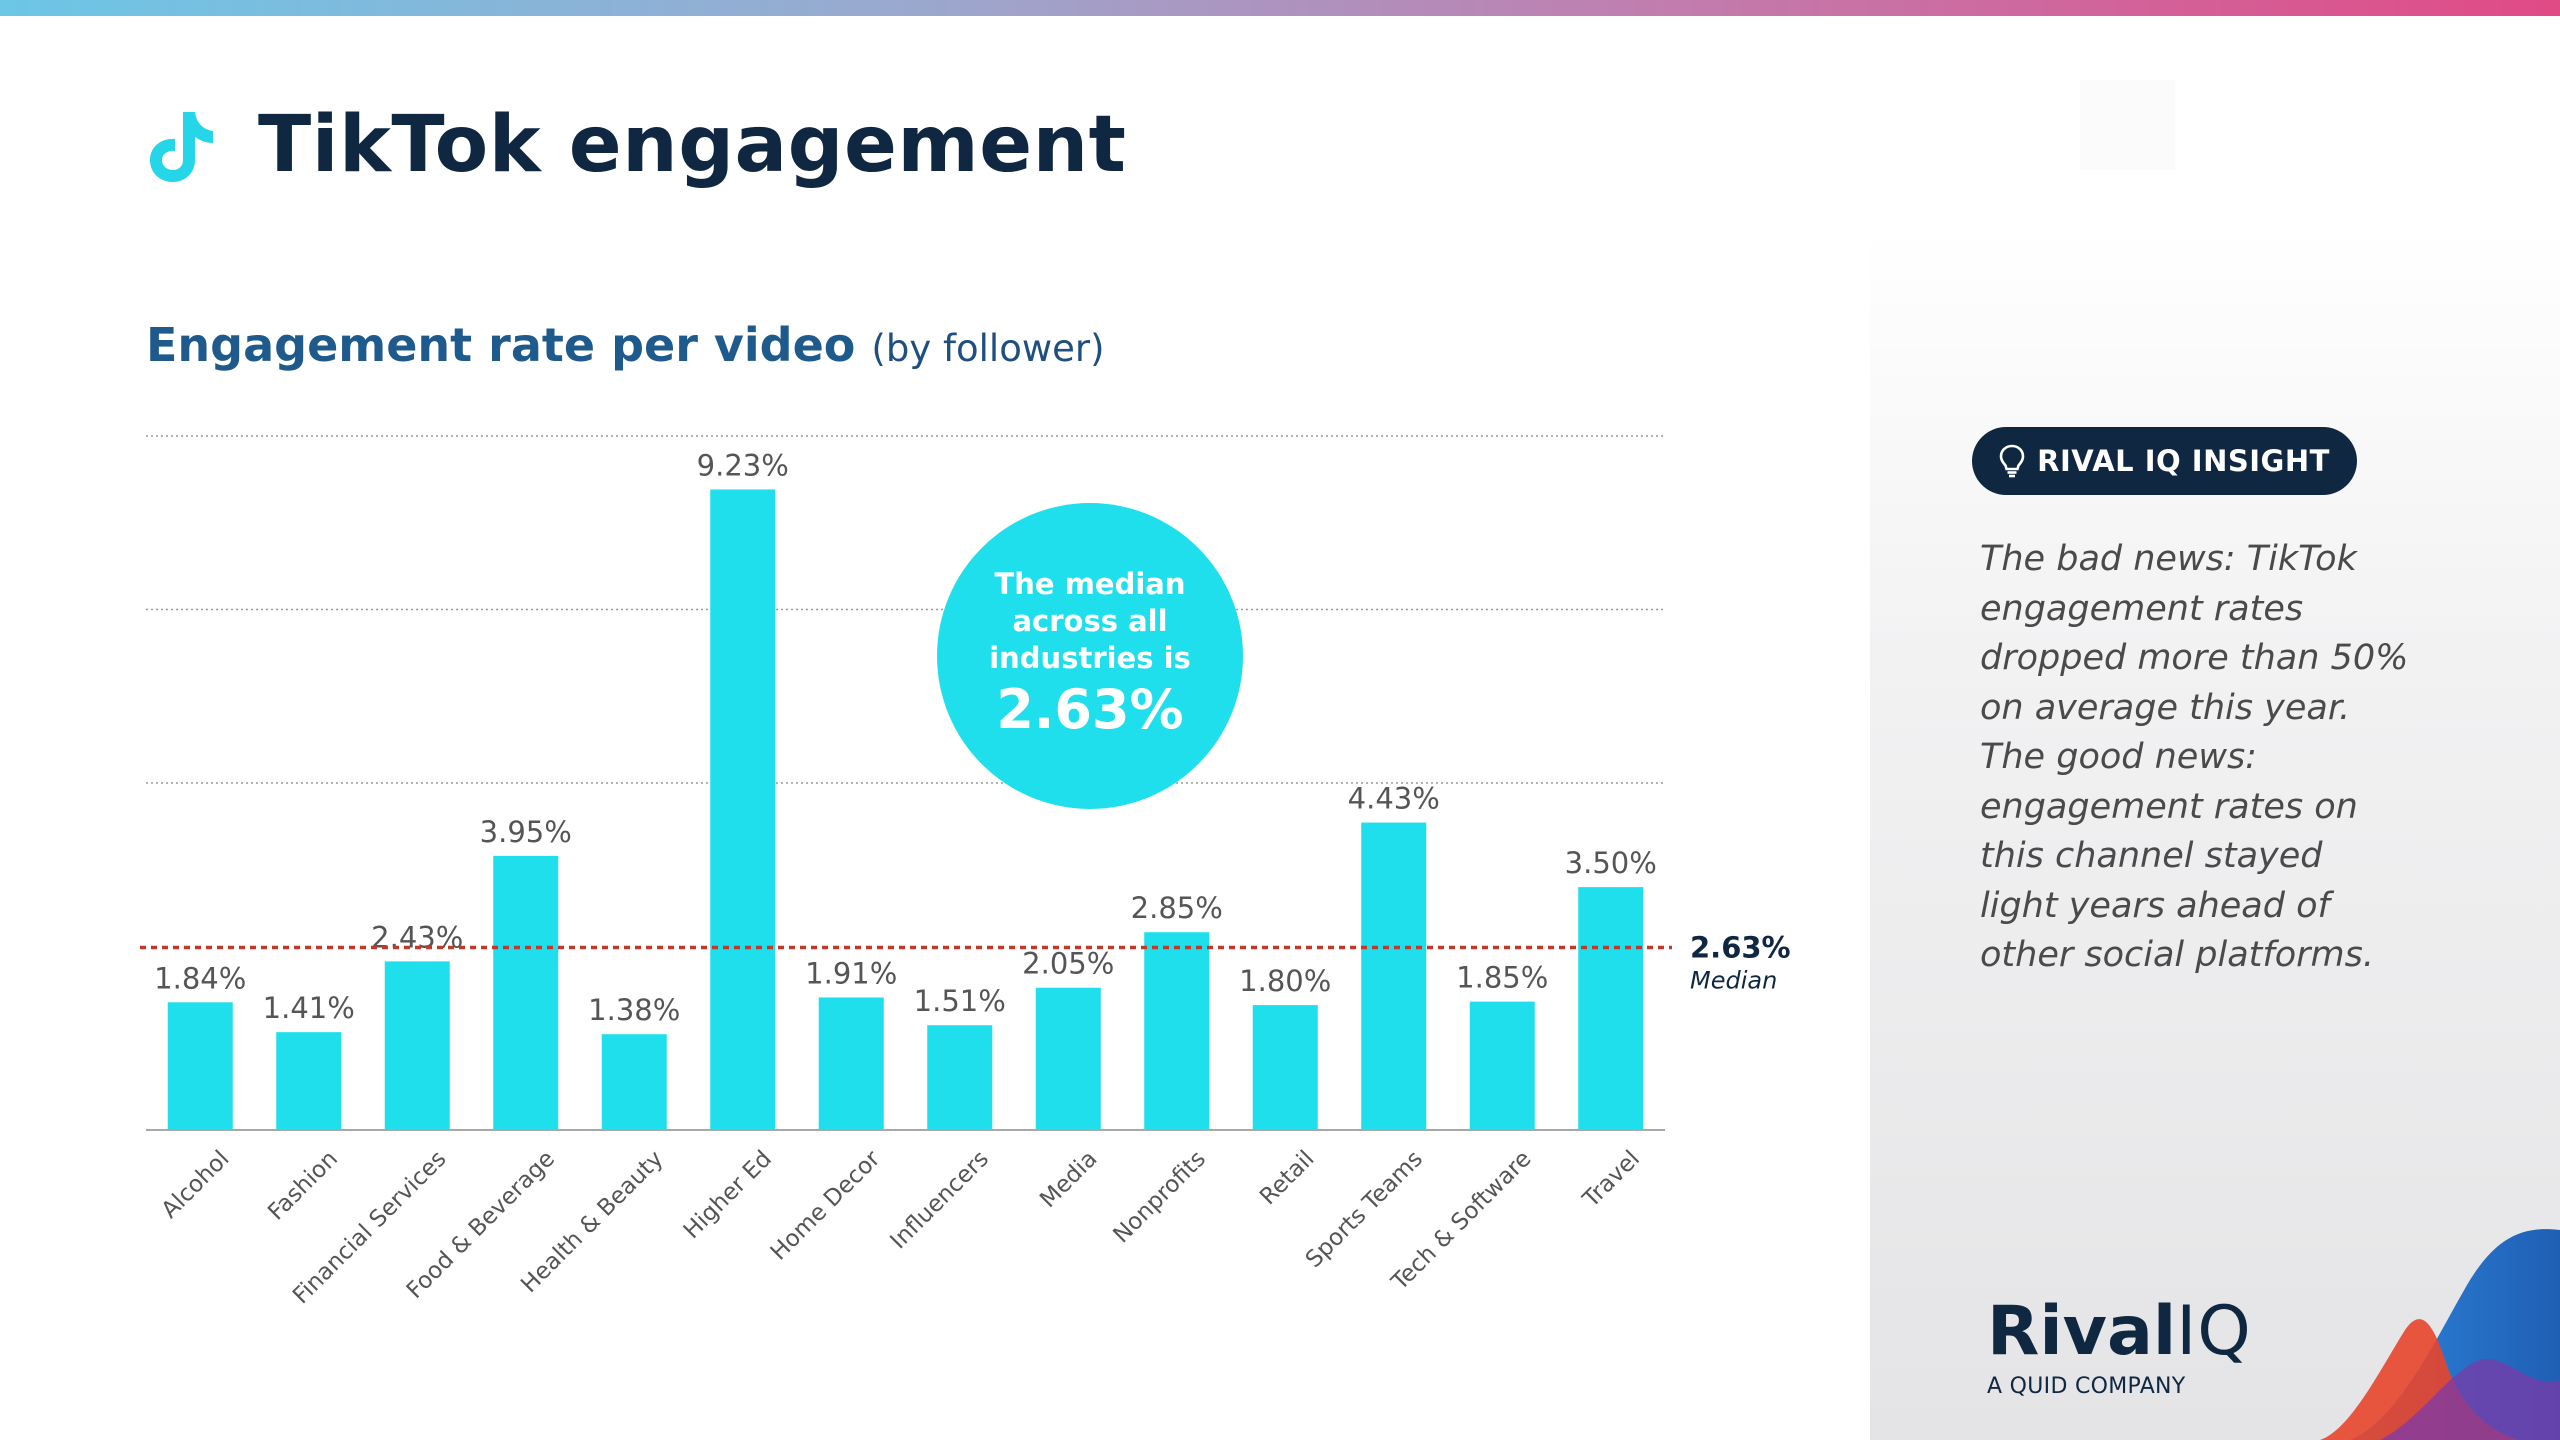 The image size is (2560, 1440). What do you see at coordinates (1287, 1178) in the screenshot?
I see `category-label: Retail` at bounding box center [1287, 1178].